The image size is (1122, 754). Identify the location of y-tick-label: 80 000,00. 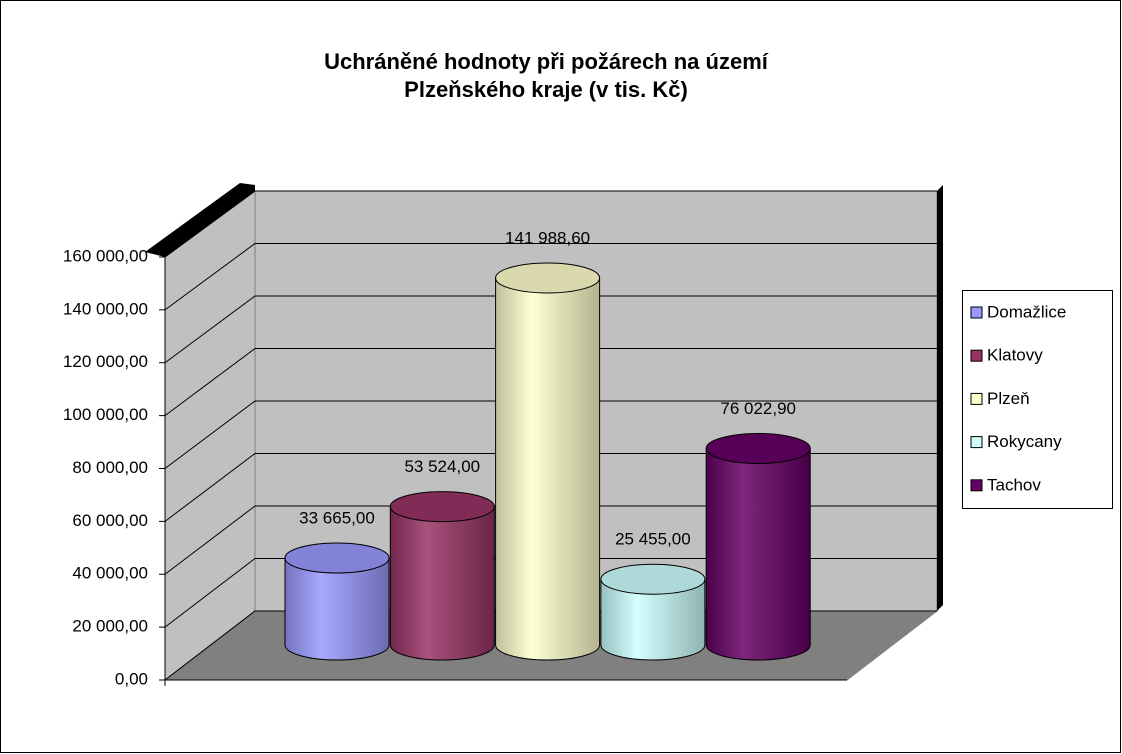
(110, 467).